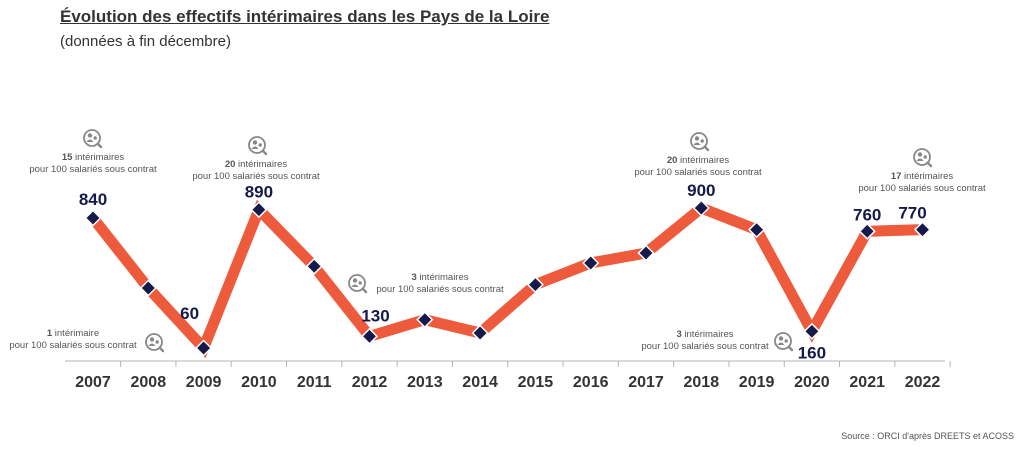  I want to click on data-label-2022: 770, so click(912, 213).